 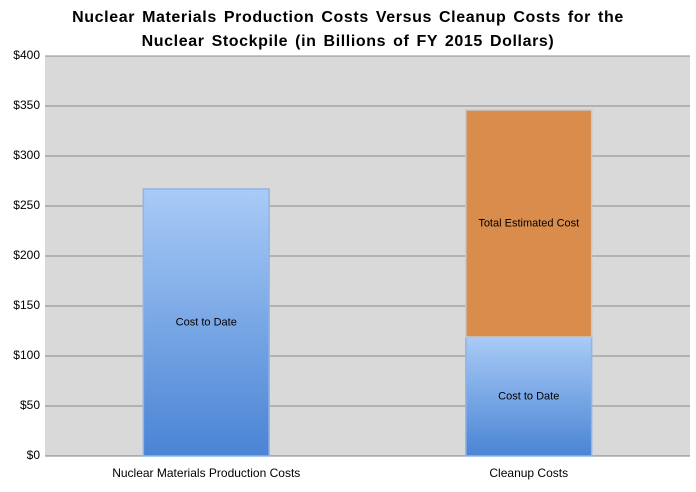 I want to click on y-tick-label: $400, so click(x=26, y=55).